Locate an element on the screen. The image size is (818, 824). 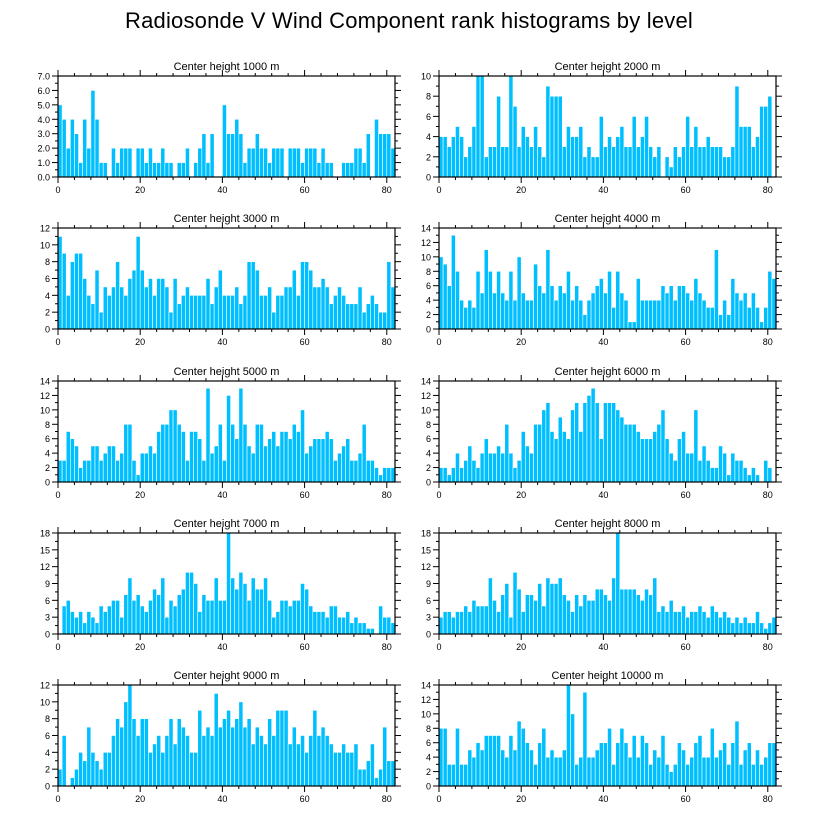
y-tick-label: 0 is located at coordinates (428, 330).